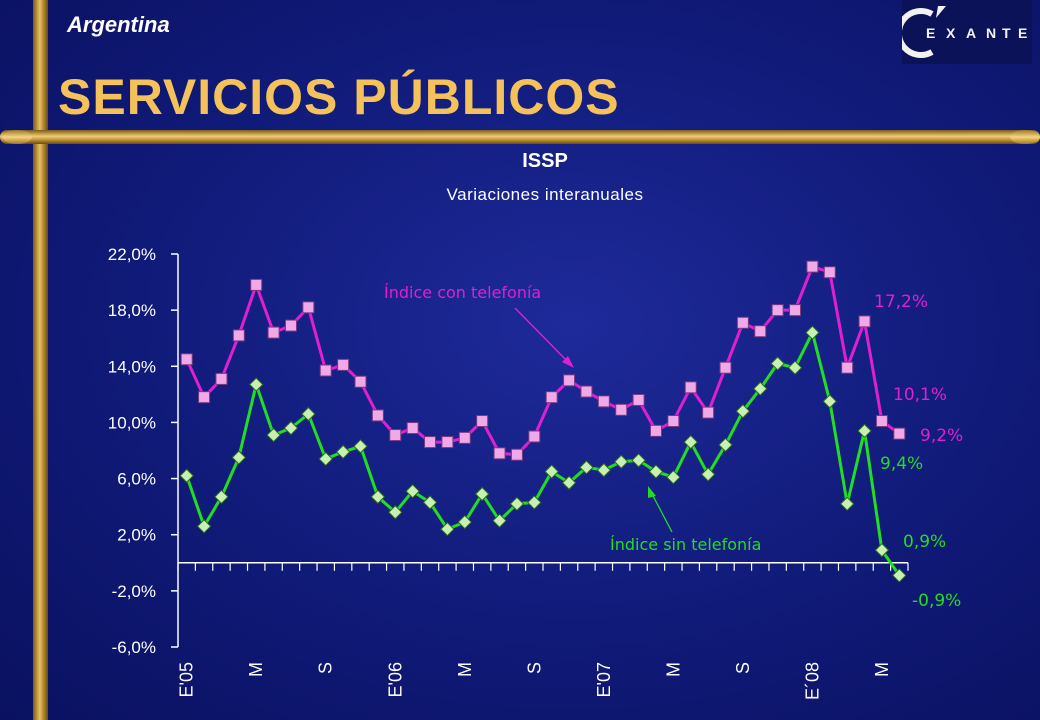 The image size is (1040, 720). I want to click on data-label: 10,1%, so click(920, 395).